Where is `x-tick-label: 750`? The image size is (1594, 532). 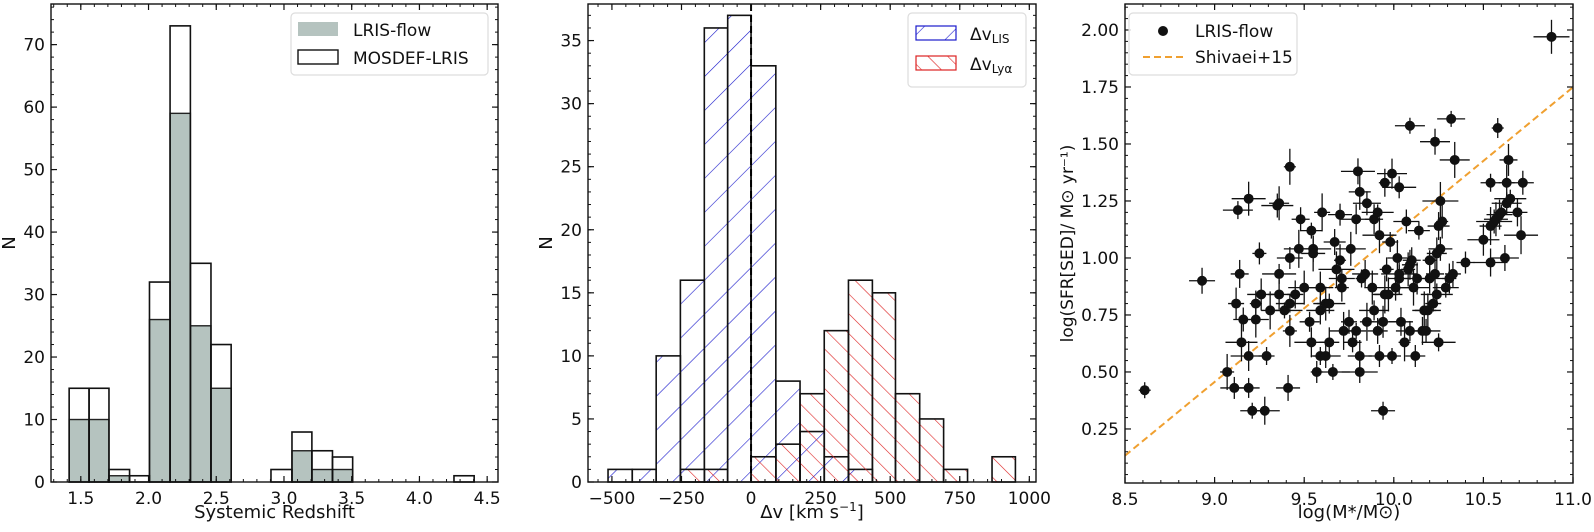
x-tick-label: 750 is located at coordinates (960, 499).